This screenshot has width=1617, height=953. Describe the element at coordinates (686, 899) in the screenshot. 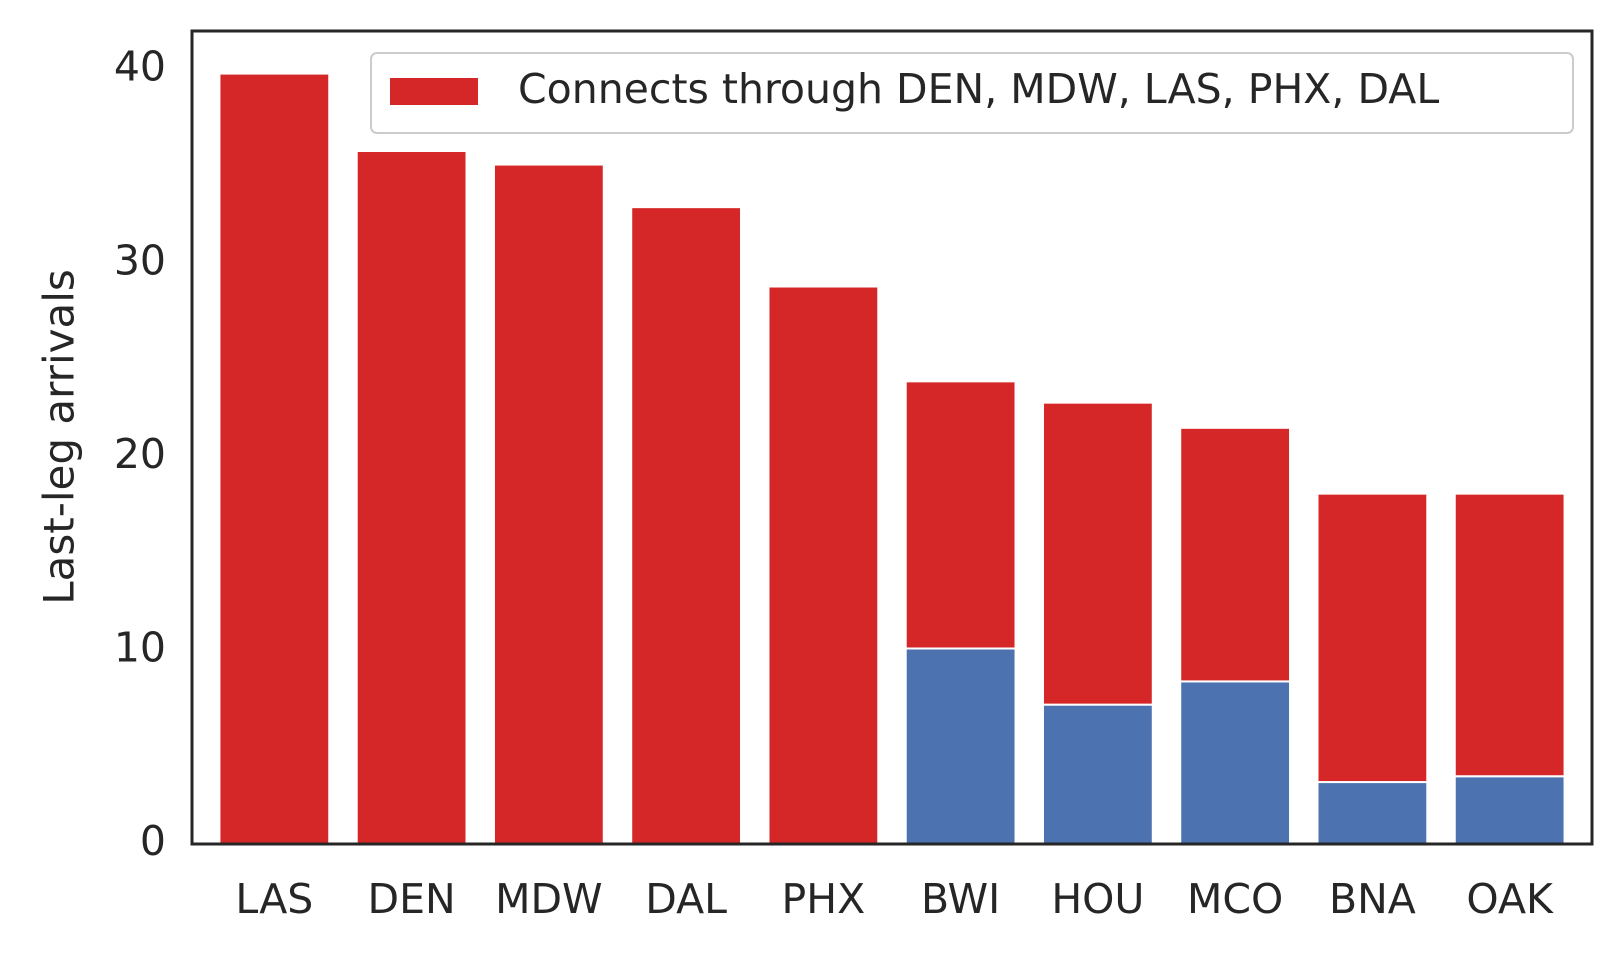

I see `x-tick-label-dal: DAL` at that location.